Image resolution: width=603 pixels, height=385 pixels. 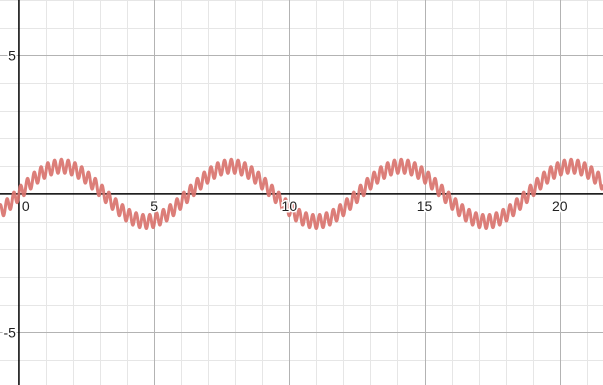 What do you see at coordinates (154, 206) in the screenshot?
I see `x-tick-label: 5` at bounding box center [154, 206].